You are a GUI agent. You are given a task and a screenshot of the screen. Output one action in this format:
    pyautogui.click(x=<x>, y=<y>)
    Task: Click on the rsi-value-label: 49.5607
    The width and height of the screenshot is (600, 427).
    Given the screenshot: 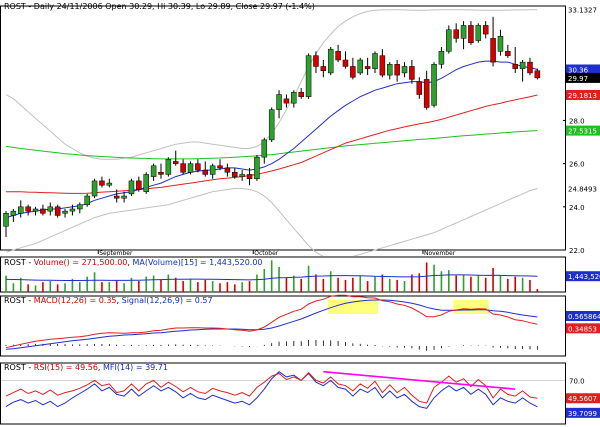 What is the action you would take?
    pyautogui.click(x=582, y=399)
    